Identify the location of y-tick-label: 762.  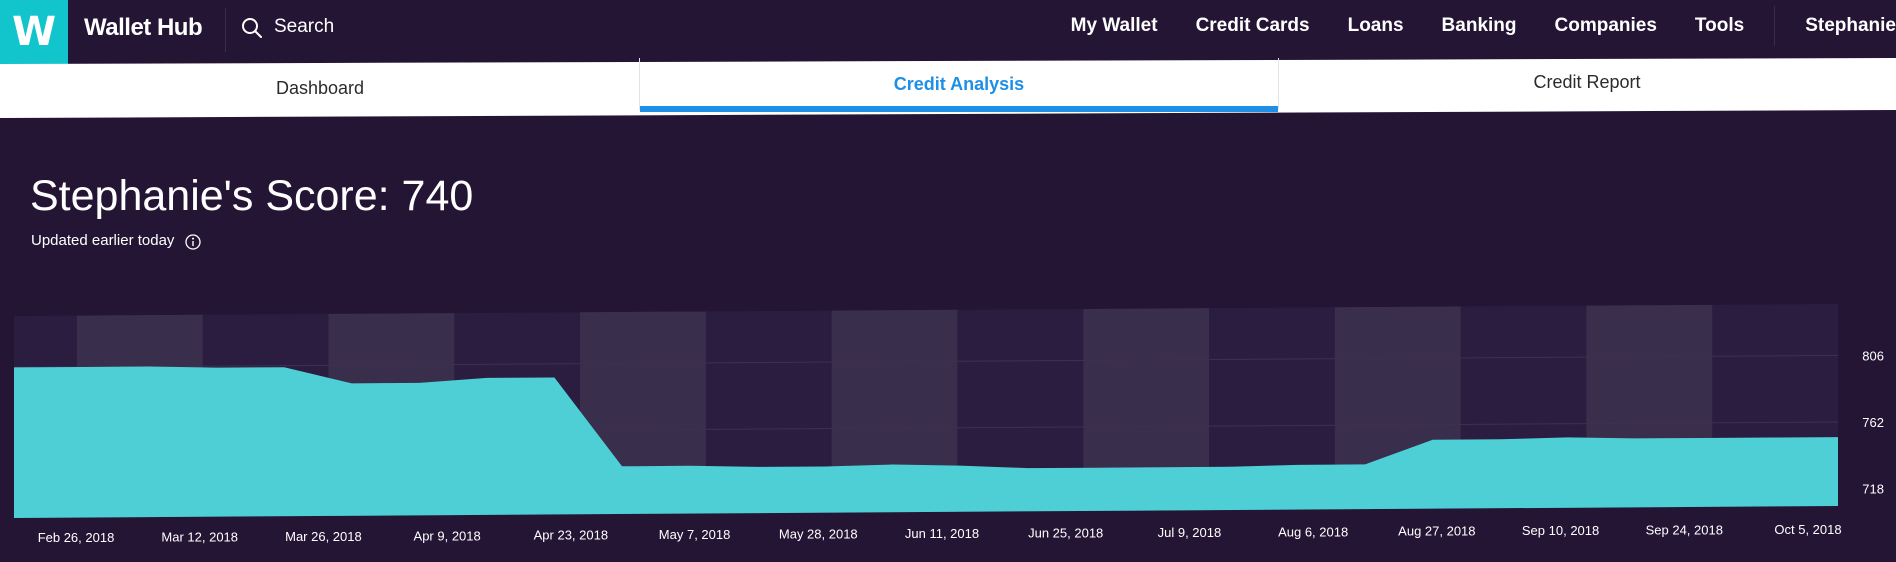
(1873, 422).